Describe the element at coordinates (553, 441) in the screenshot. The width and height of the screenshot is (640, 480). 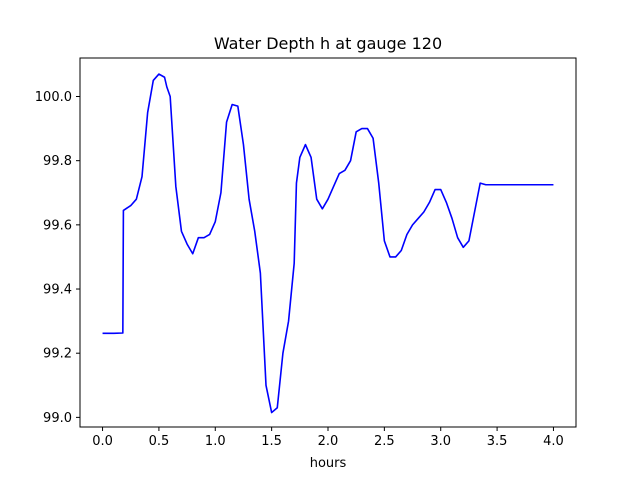
I see `x-tick-label: 4.0` at that location.